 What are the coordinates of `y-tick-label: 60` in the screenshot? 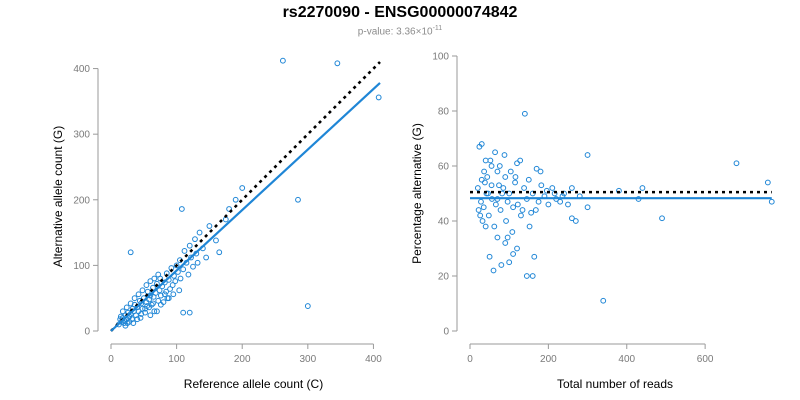 It's located at (444, 167).